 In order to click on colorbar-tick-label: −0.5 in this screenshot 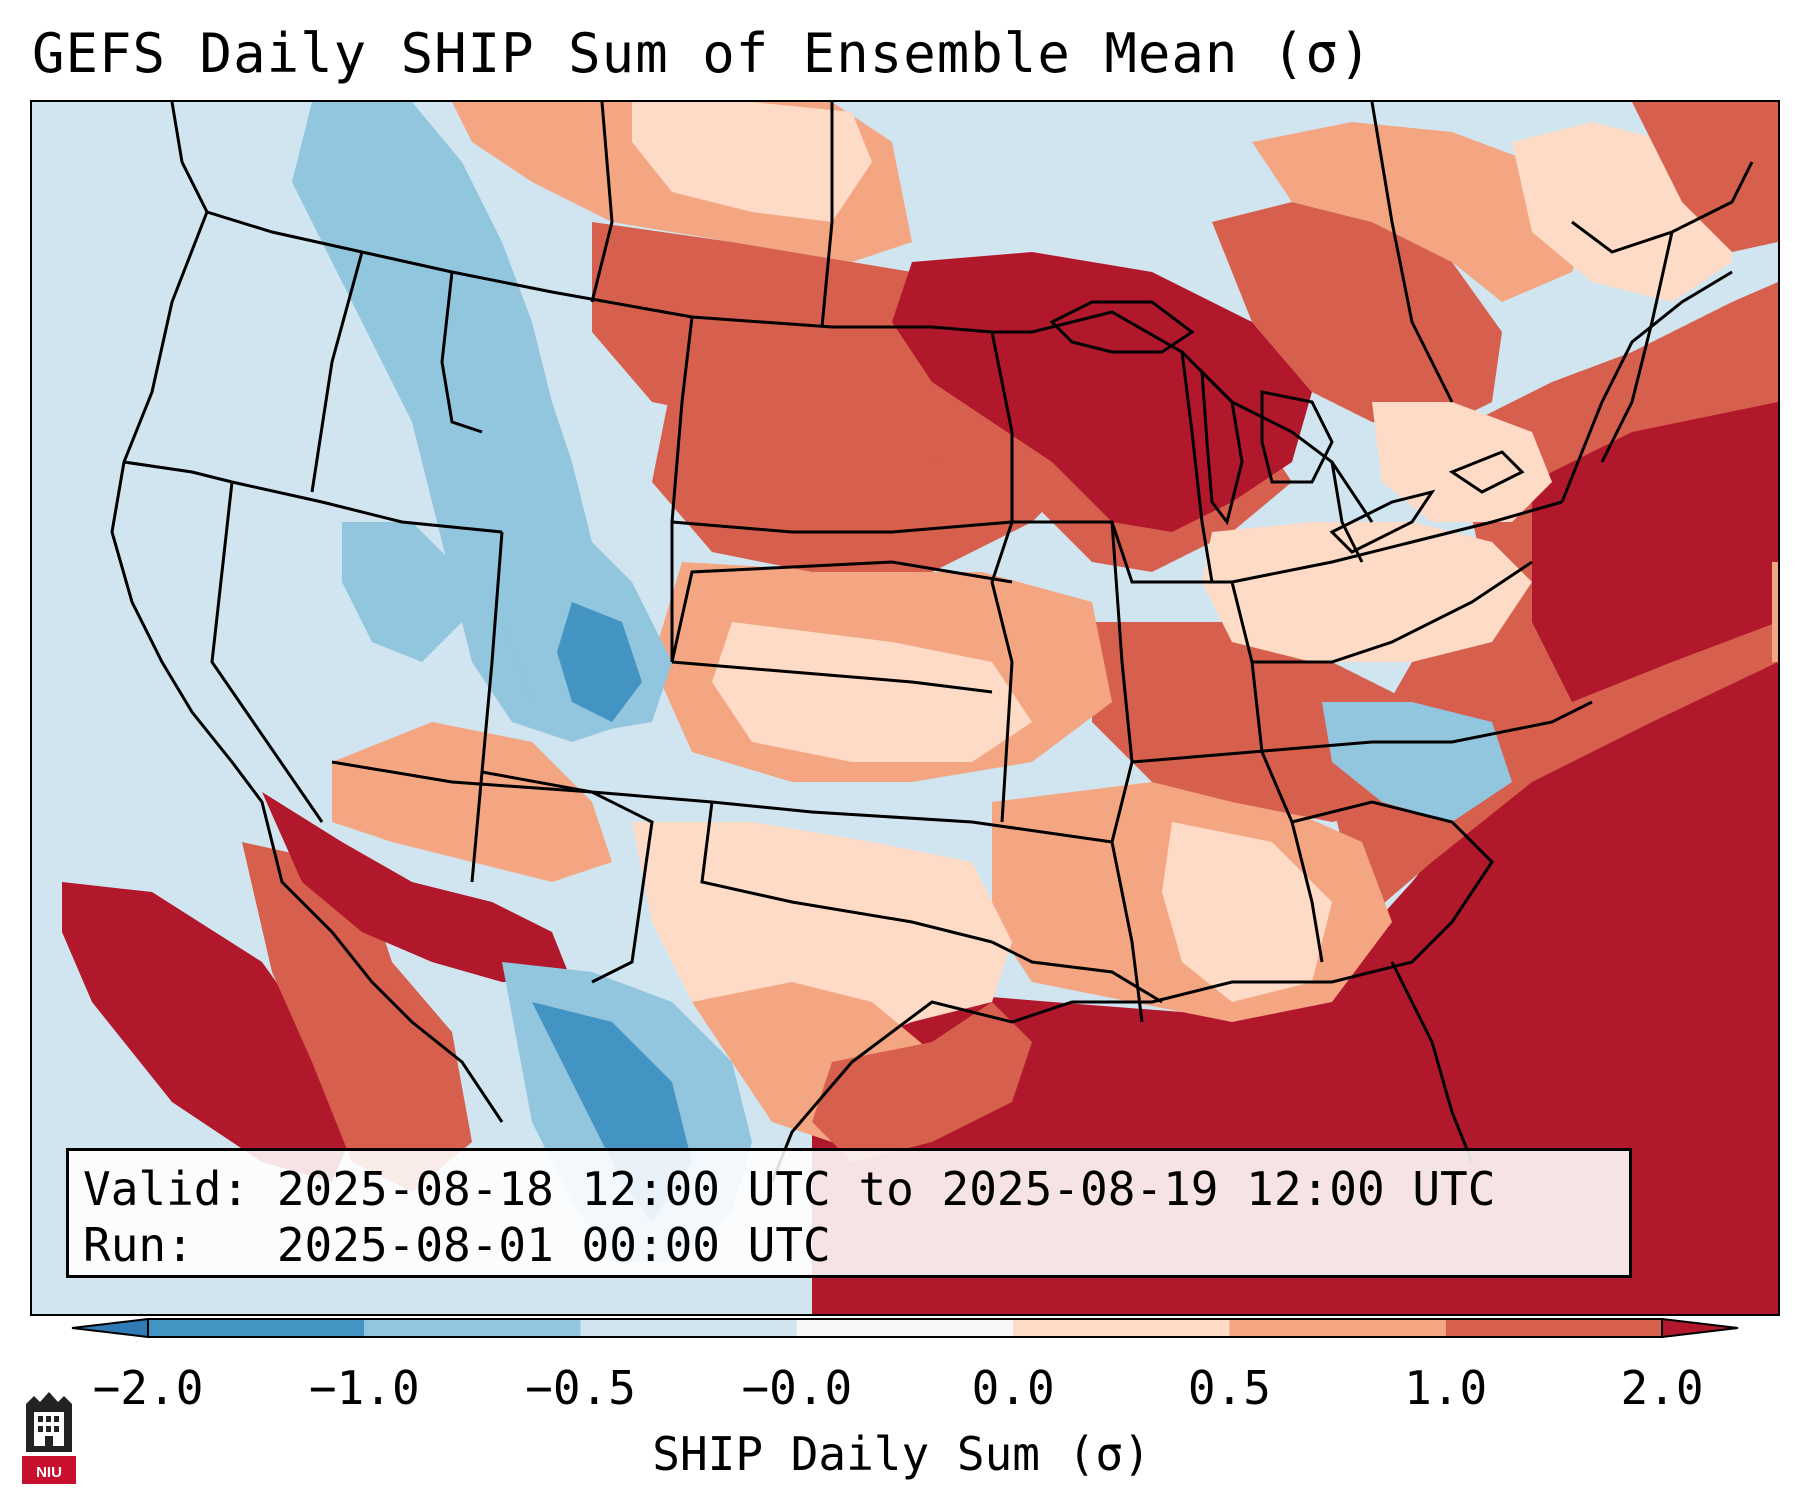, I will do `click(580, 1388)`.